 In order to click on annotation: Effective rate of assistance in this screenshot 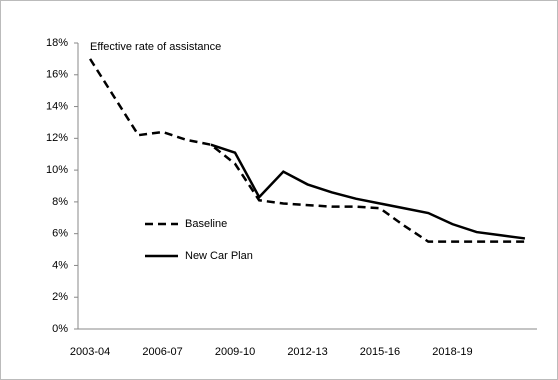, I will do `click(155, 47)`.